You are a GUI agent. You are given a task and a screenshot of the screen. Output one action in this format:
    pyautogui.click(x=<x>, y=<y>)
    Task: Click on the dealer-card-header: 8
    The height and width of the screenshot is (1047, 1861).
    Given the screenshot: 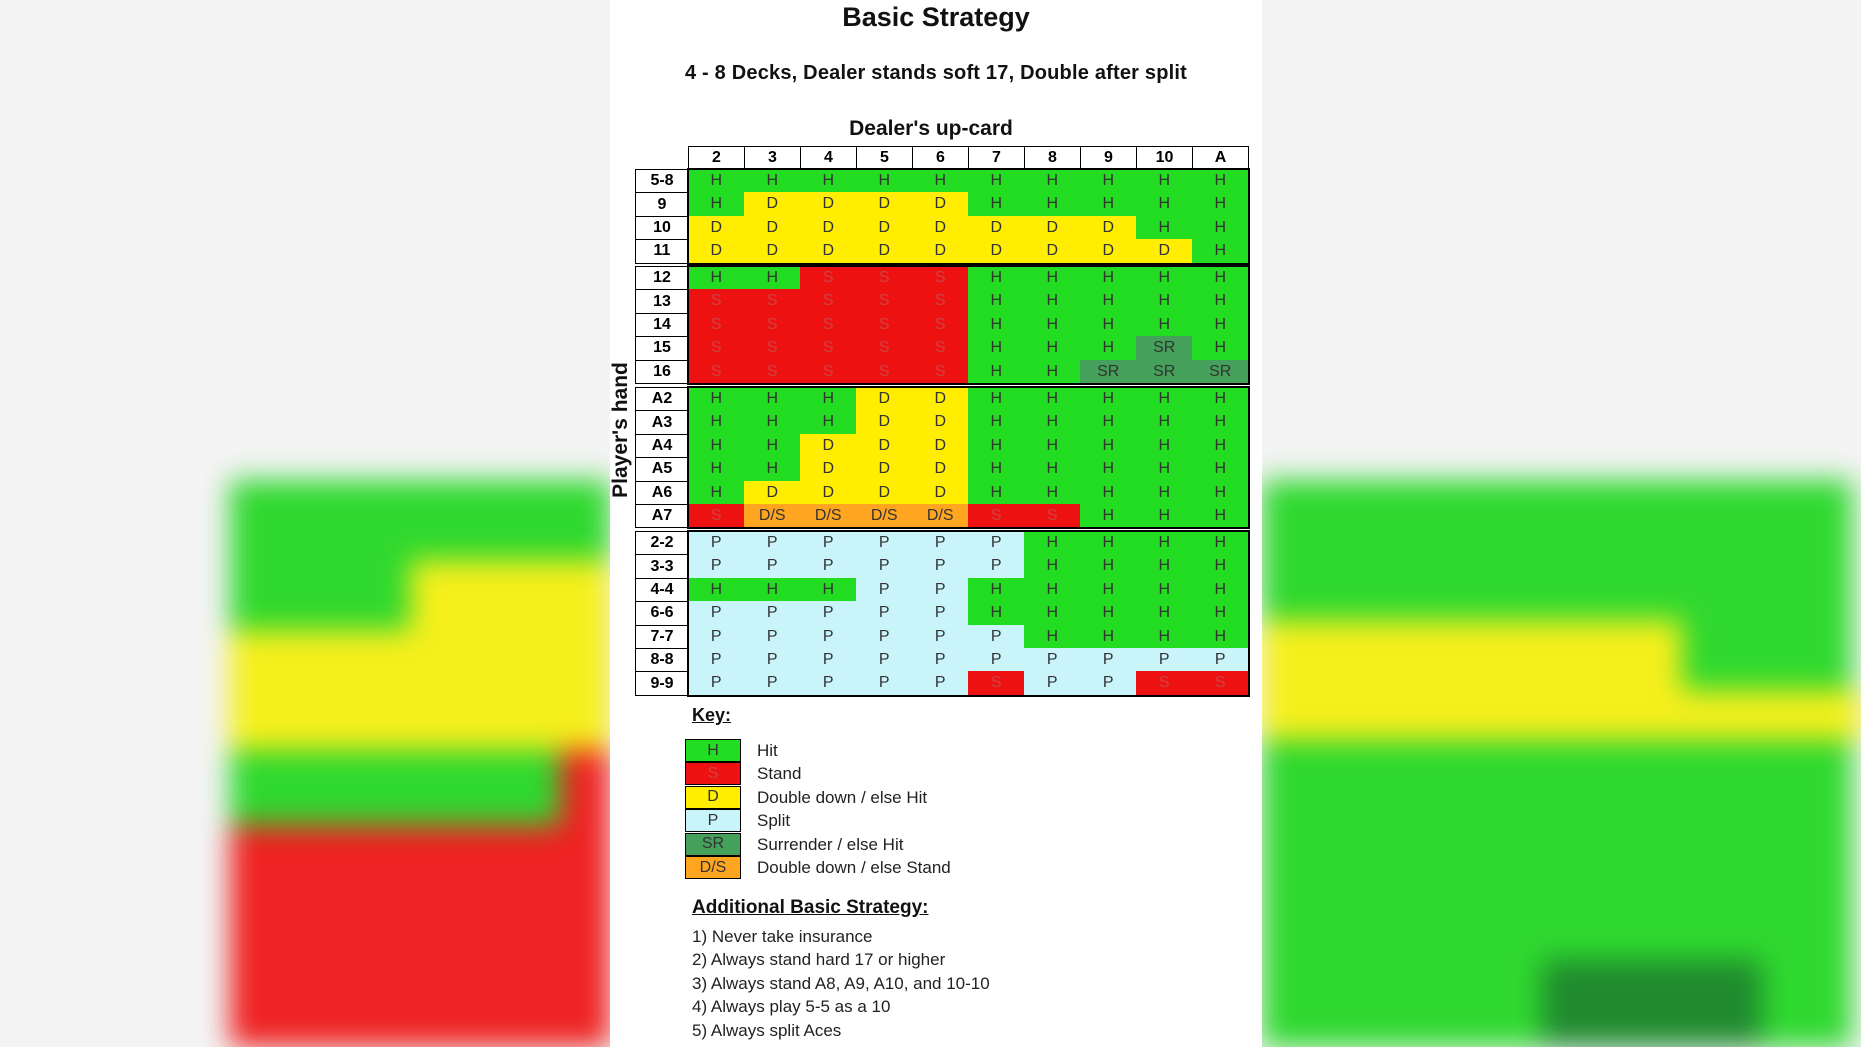 What is the action you would take?
    pyautogui.click(x=1052, y=158)
    